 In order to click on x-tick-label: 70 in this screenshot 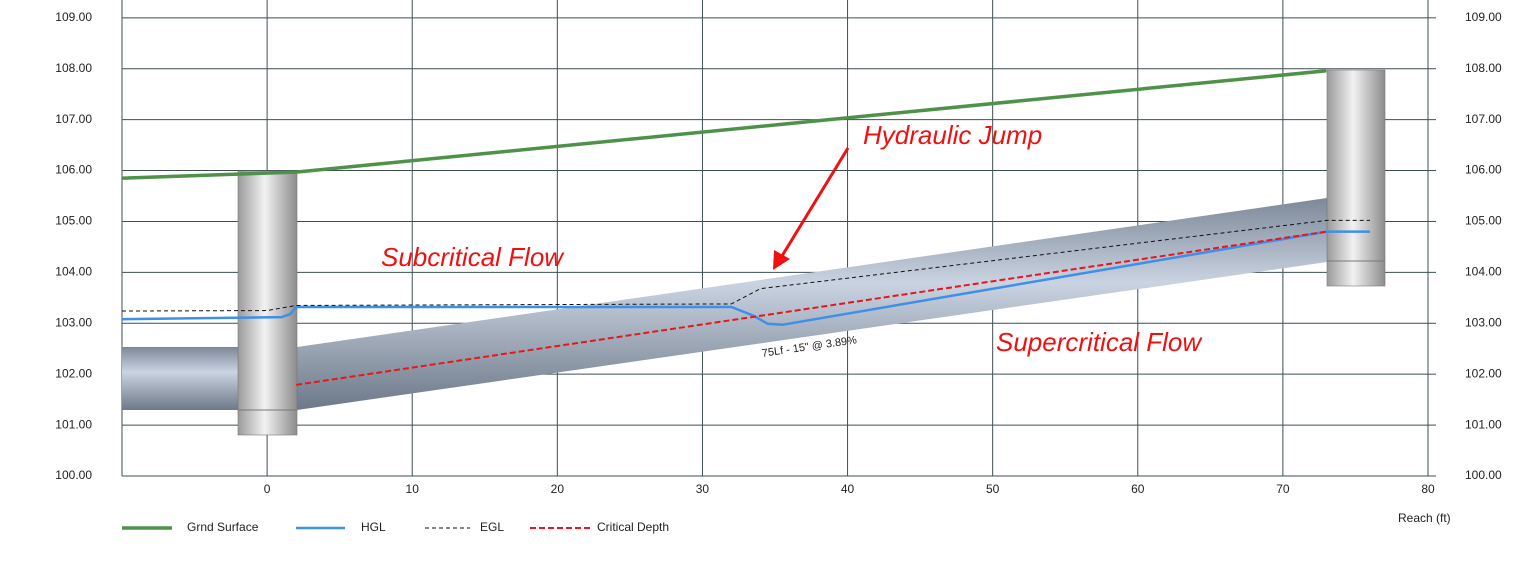, I will do `click(1283, 489)`.